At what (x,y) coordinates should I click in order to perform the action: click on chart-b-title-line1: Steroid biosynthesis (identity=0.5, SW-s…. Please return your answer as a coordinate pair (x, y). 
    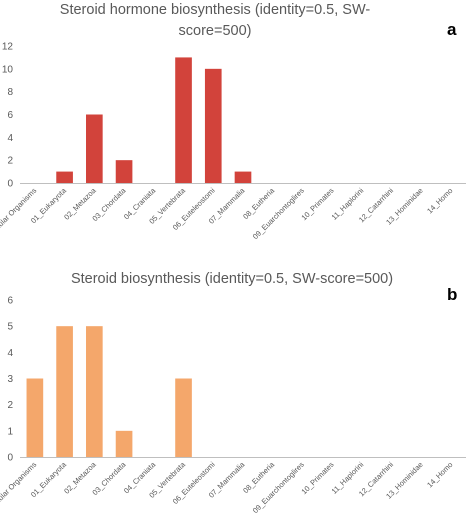
    Looking at the image, I should click on (232, 279).